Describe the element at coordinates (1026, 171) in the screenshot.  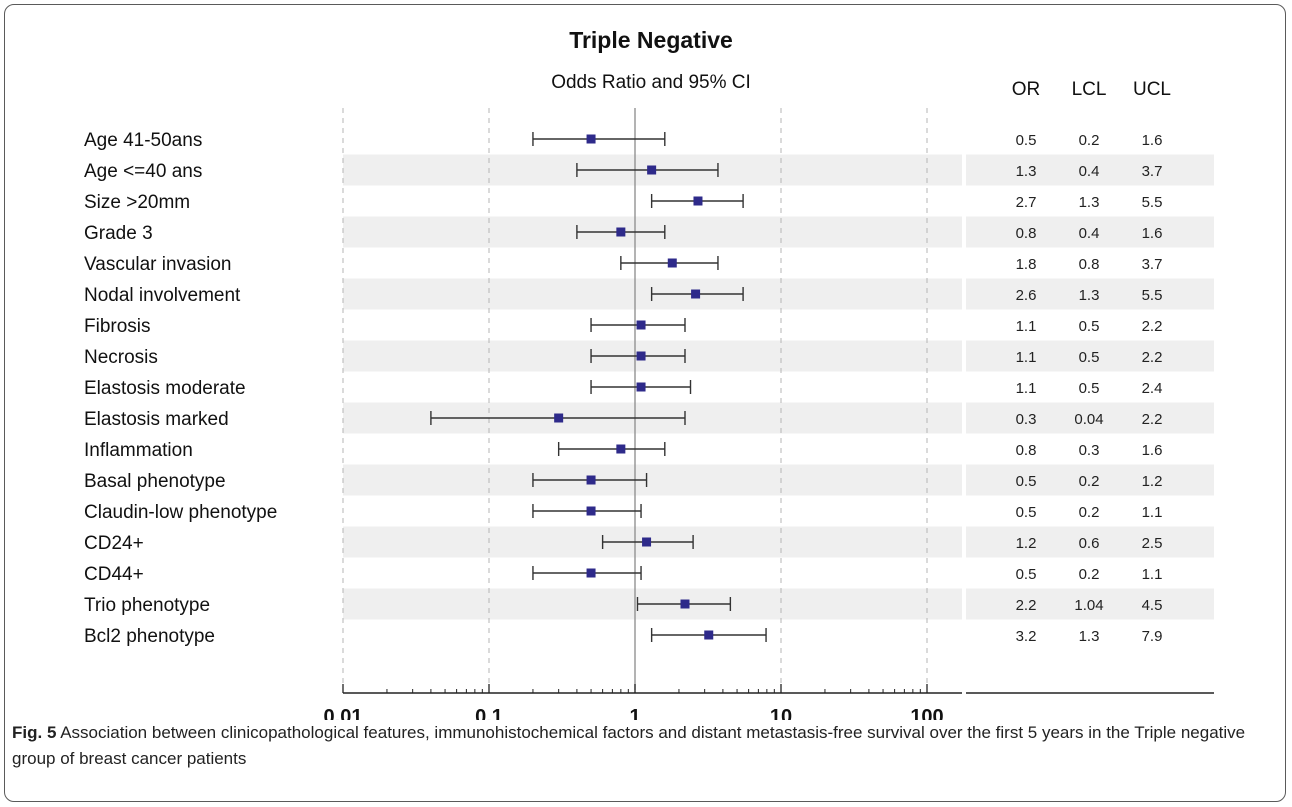
I see `table-or-value: 1.3` at that location.